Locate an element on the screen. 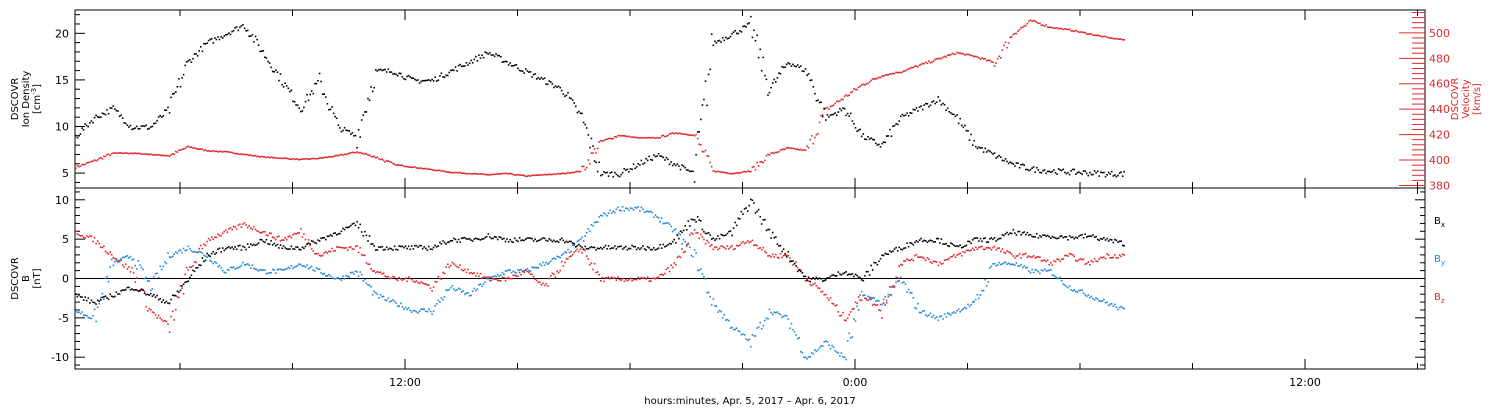 The image size is (1500, 410). right-tick-label: 500 is located at coordinates (1439, 33).